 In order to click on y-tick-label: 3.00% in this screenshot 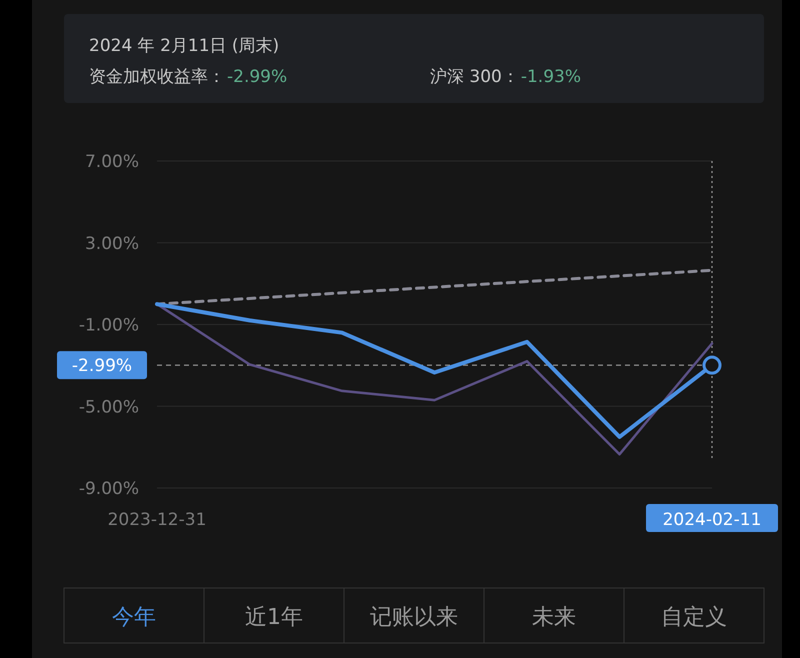, I will do `click(111, 244)`.